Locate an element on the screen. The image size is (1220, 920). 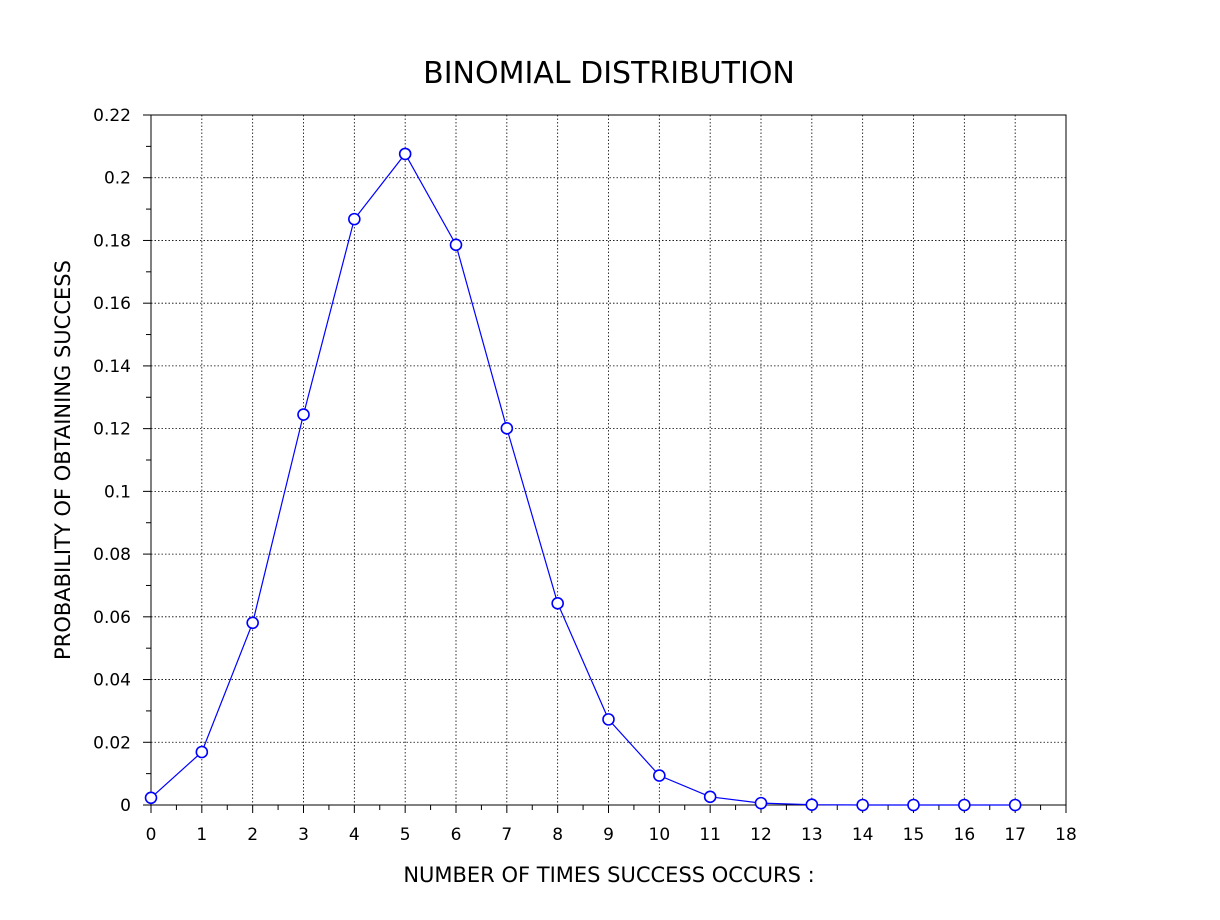
x-tick-label: 15 is located at coordinates (914, 835).